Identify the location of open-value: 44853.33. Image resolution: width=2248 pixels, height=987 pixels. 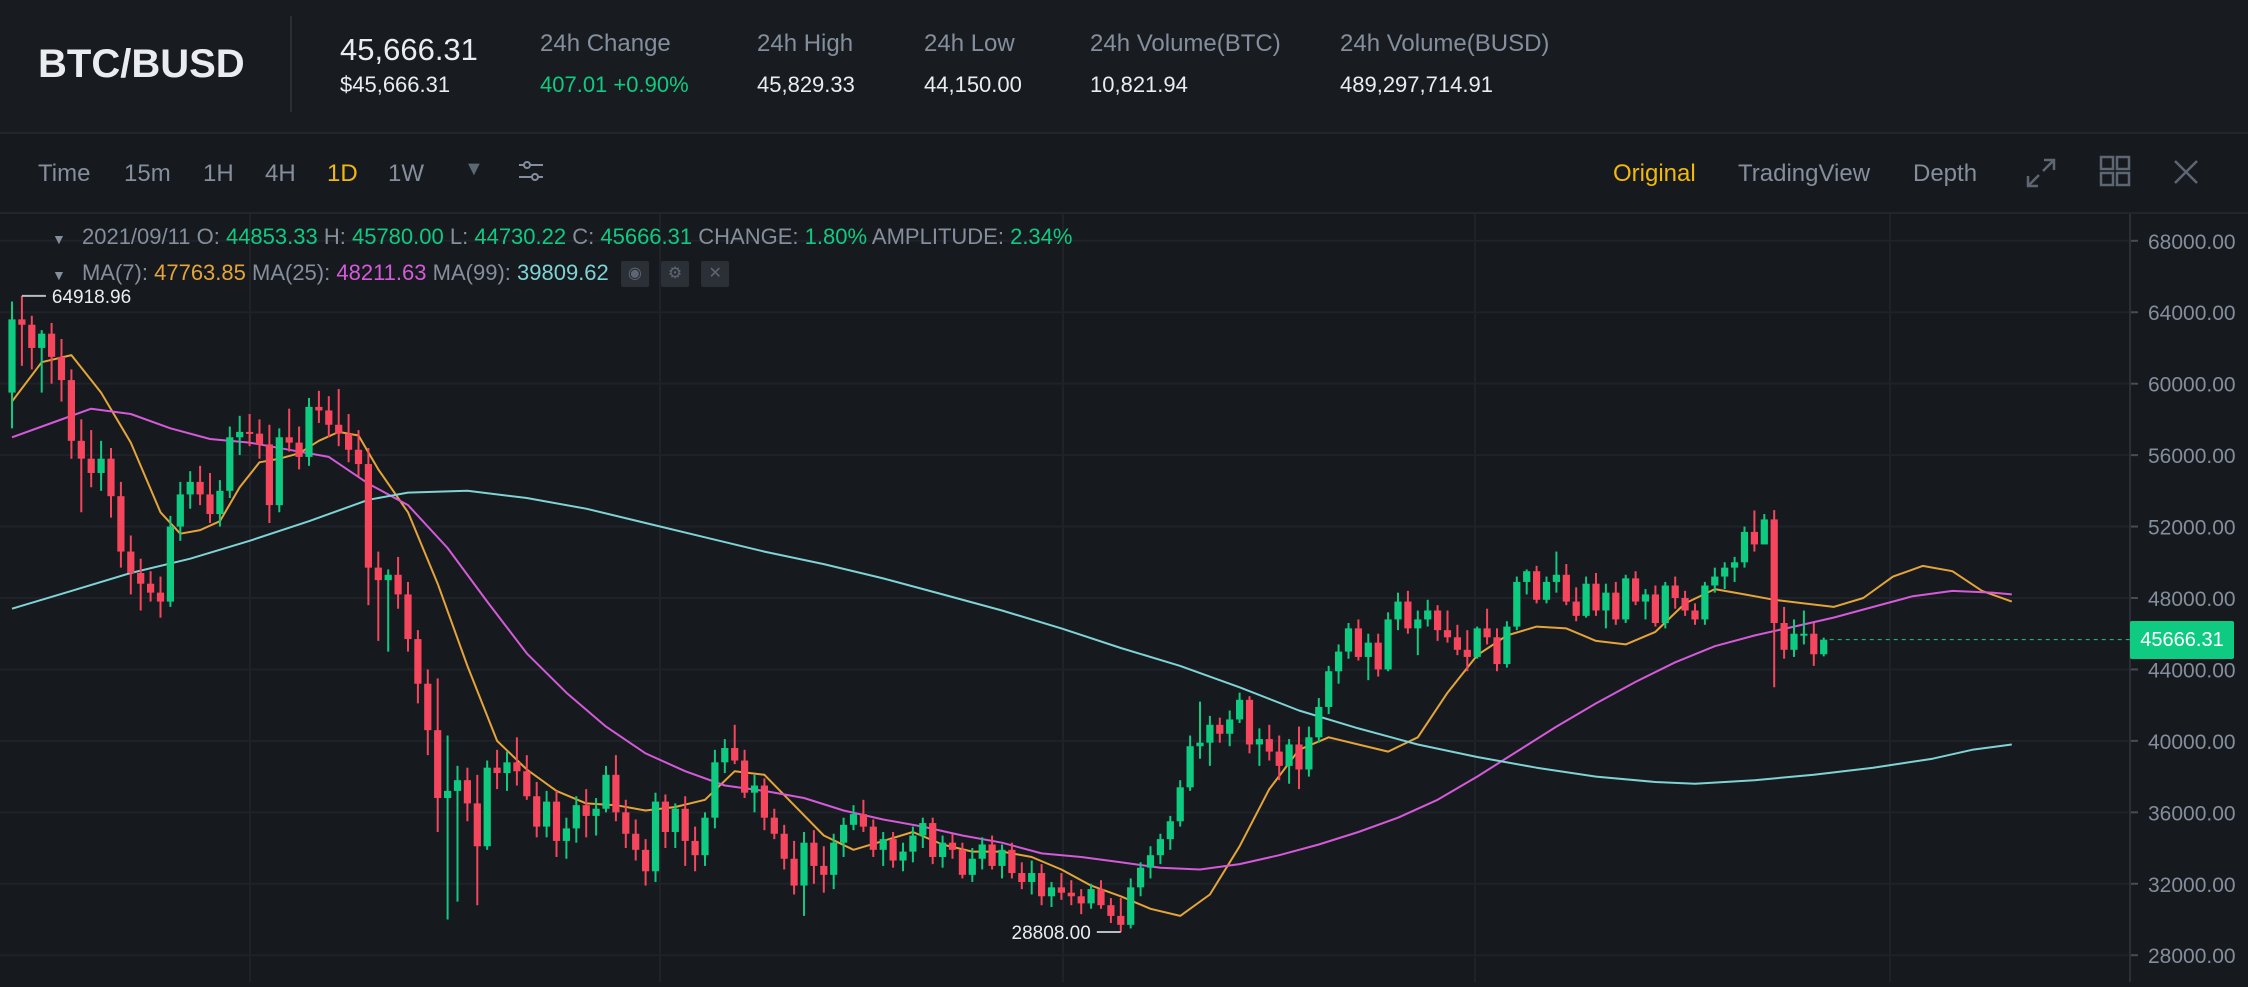
(271, 236).